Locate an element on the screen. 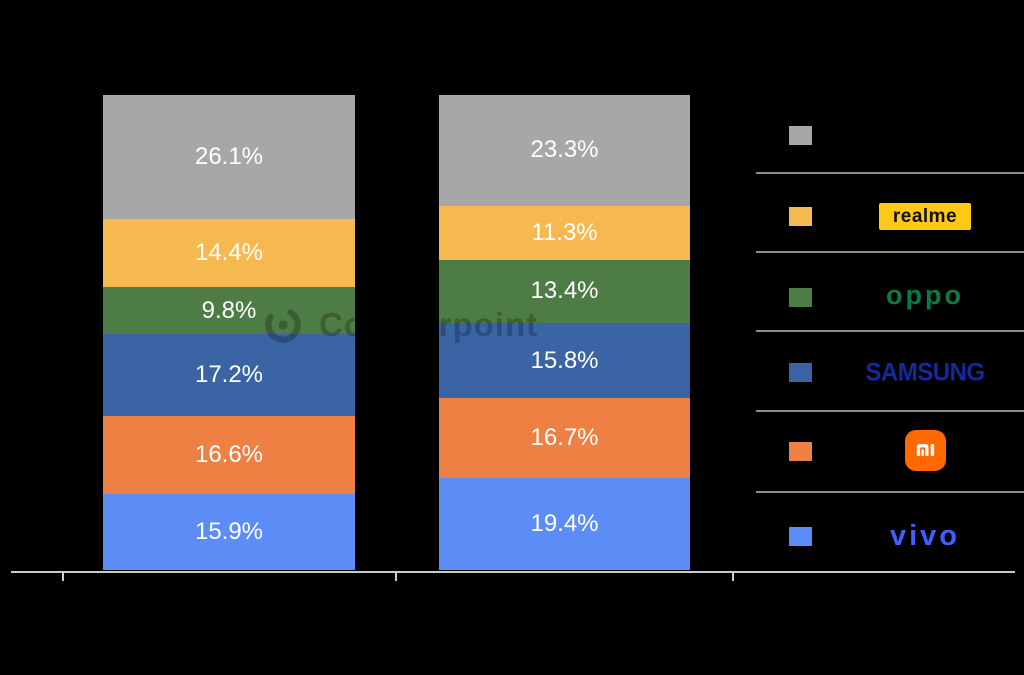  segment-label: 23.3% is located at coordinates (564, 150).